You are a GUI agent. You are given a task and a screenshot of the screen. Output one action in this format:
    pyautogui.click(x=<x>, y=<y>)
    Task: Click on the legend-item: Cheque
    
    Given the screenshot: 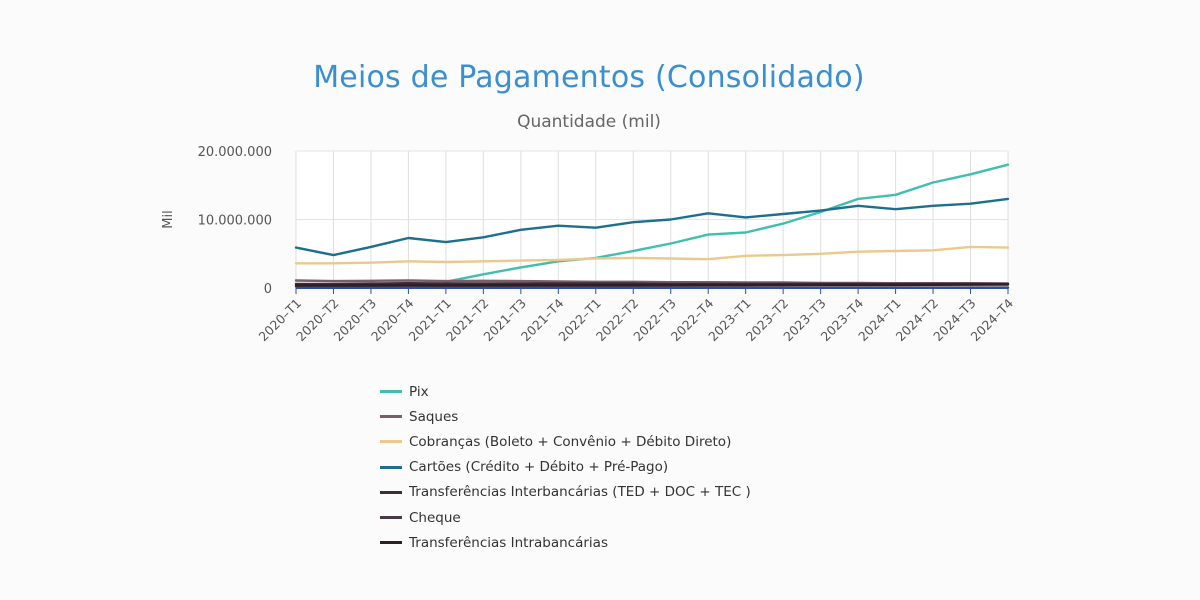 What is the action you would take?
    pyautogui.click(x=565, y=517)
    